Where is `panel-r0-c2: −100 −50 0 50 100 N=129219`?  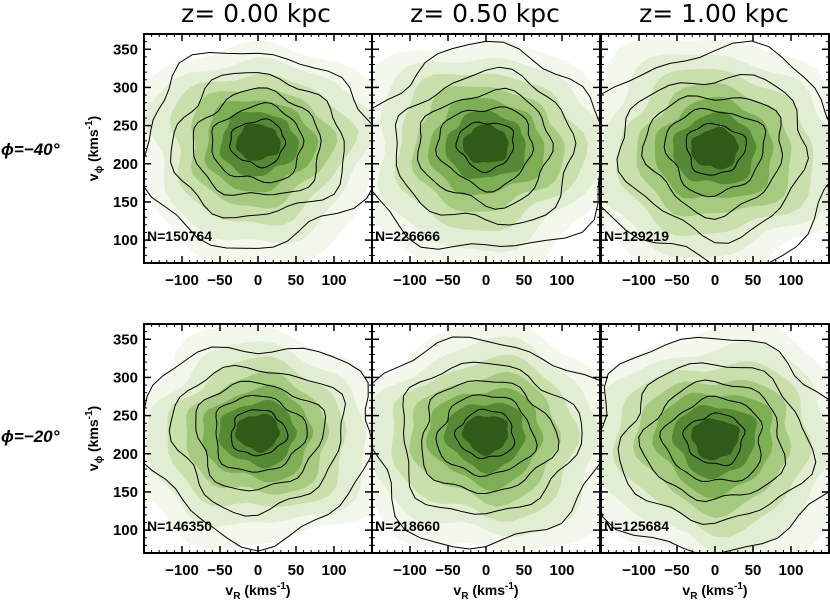
panel-r0-c2: −100 −50 0 50 100 N=129219 is located at coordinates (715, 161).